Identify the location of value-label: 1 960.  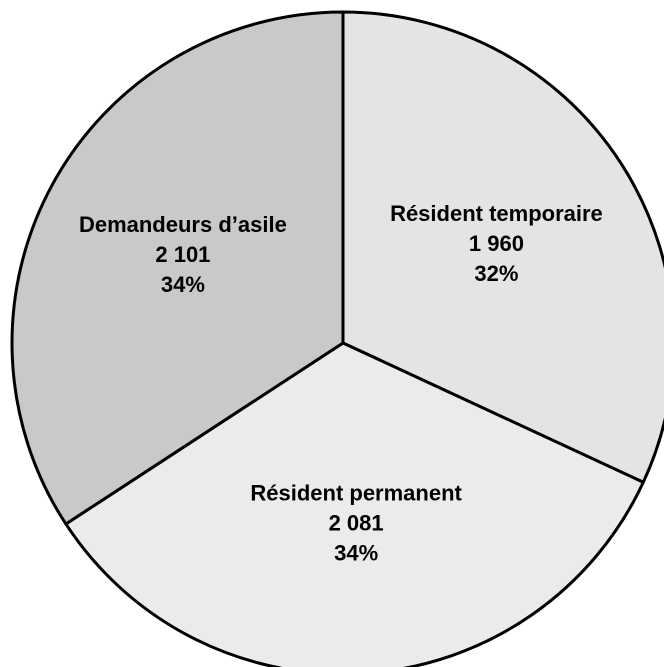
(496, 243).